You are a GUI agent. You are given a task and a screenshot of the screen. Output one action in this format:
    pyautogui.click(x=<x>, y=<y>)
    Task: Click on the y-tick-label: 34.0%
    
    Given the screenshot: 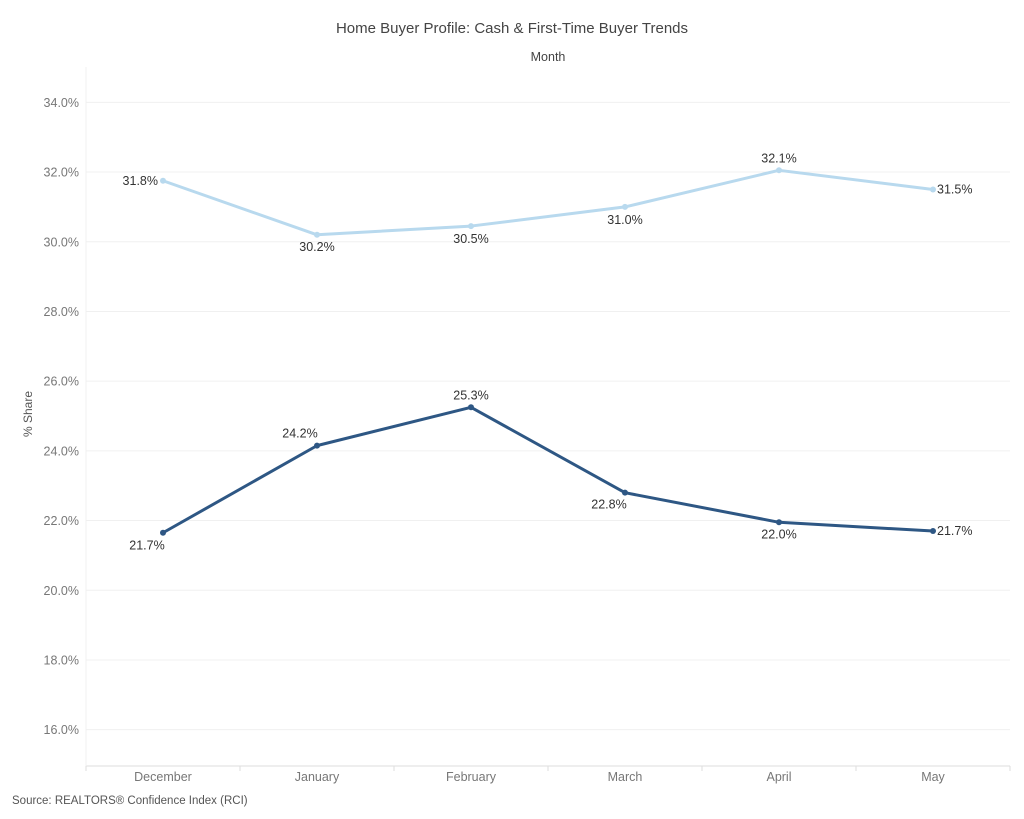 What is the action you would take?
    pyautogui.click(x=61, y=103)
    